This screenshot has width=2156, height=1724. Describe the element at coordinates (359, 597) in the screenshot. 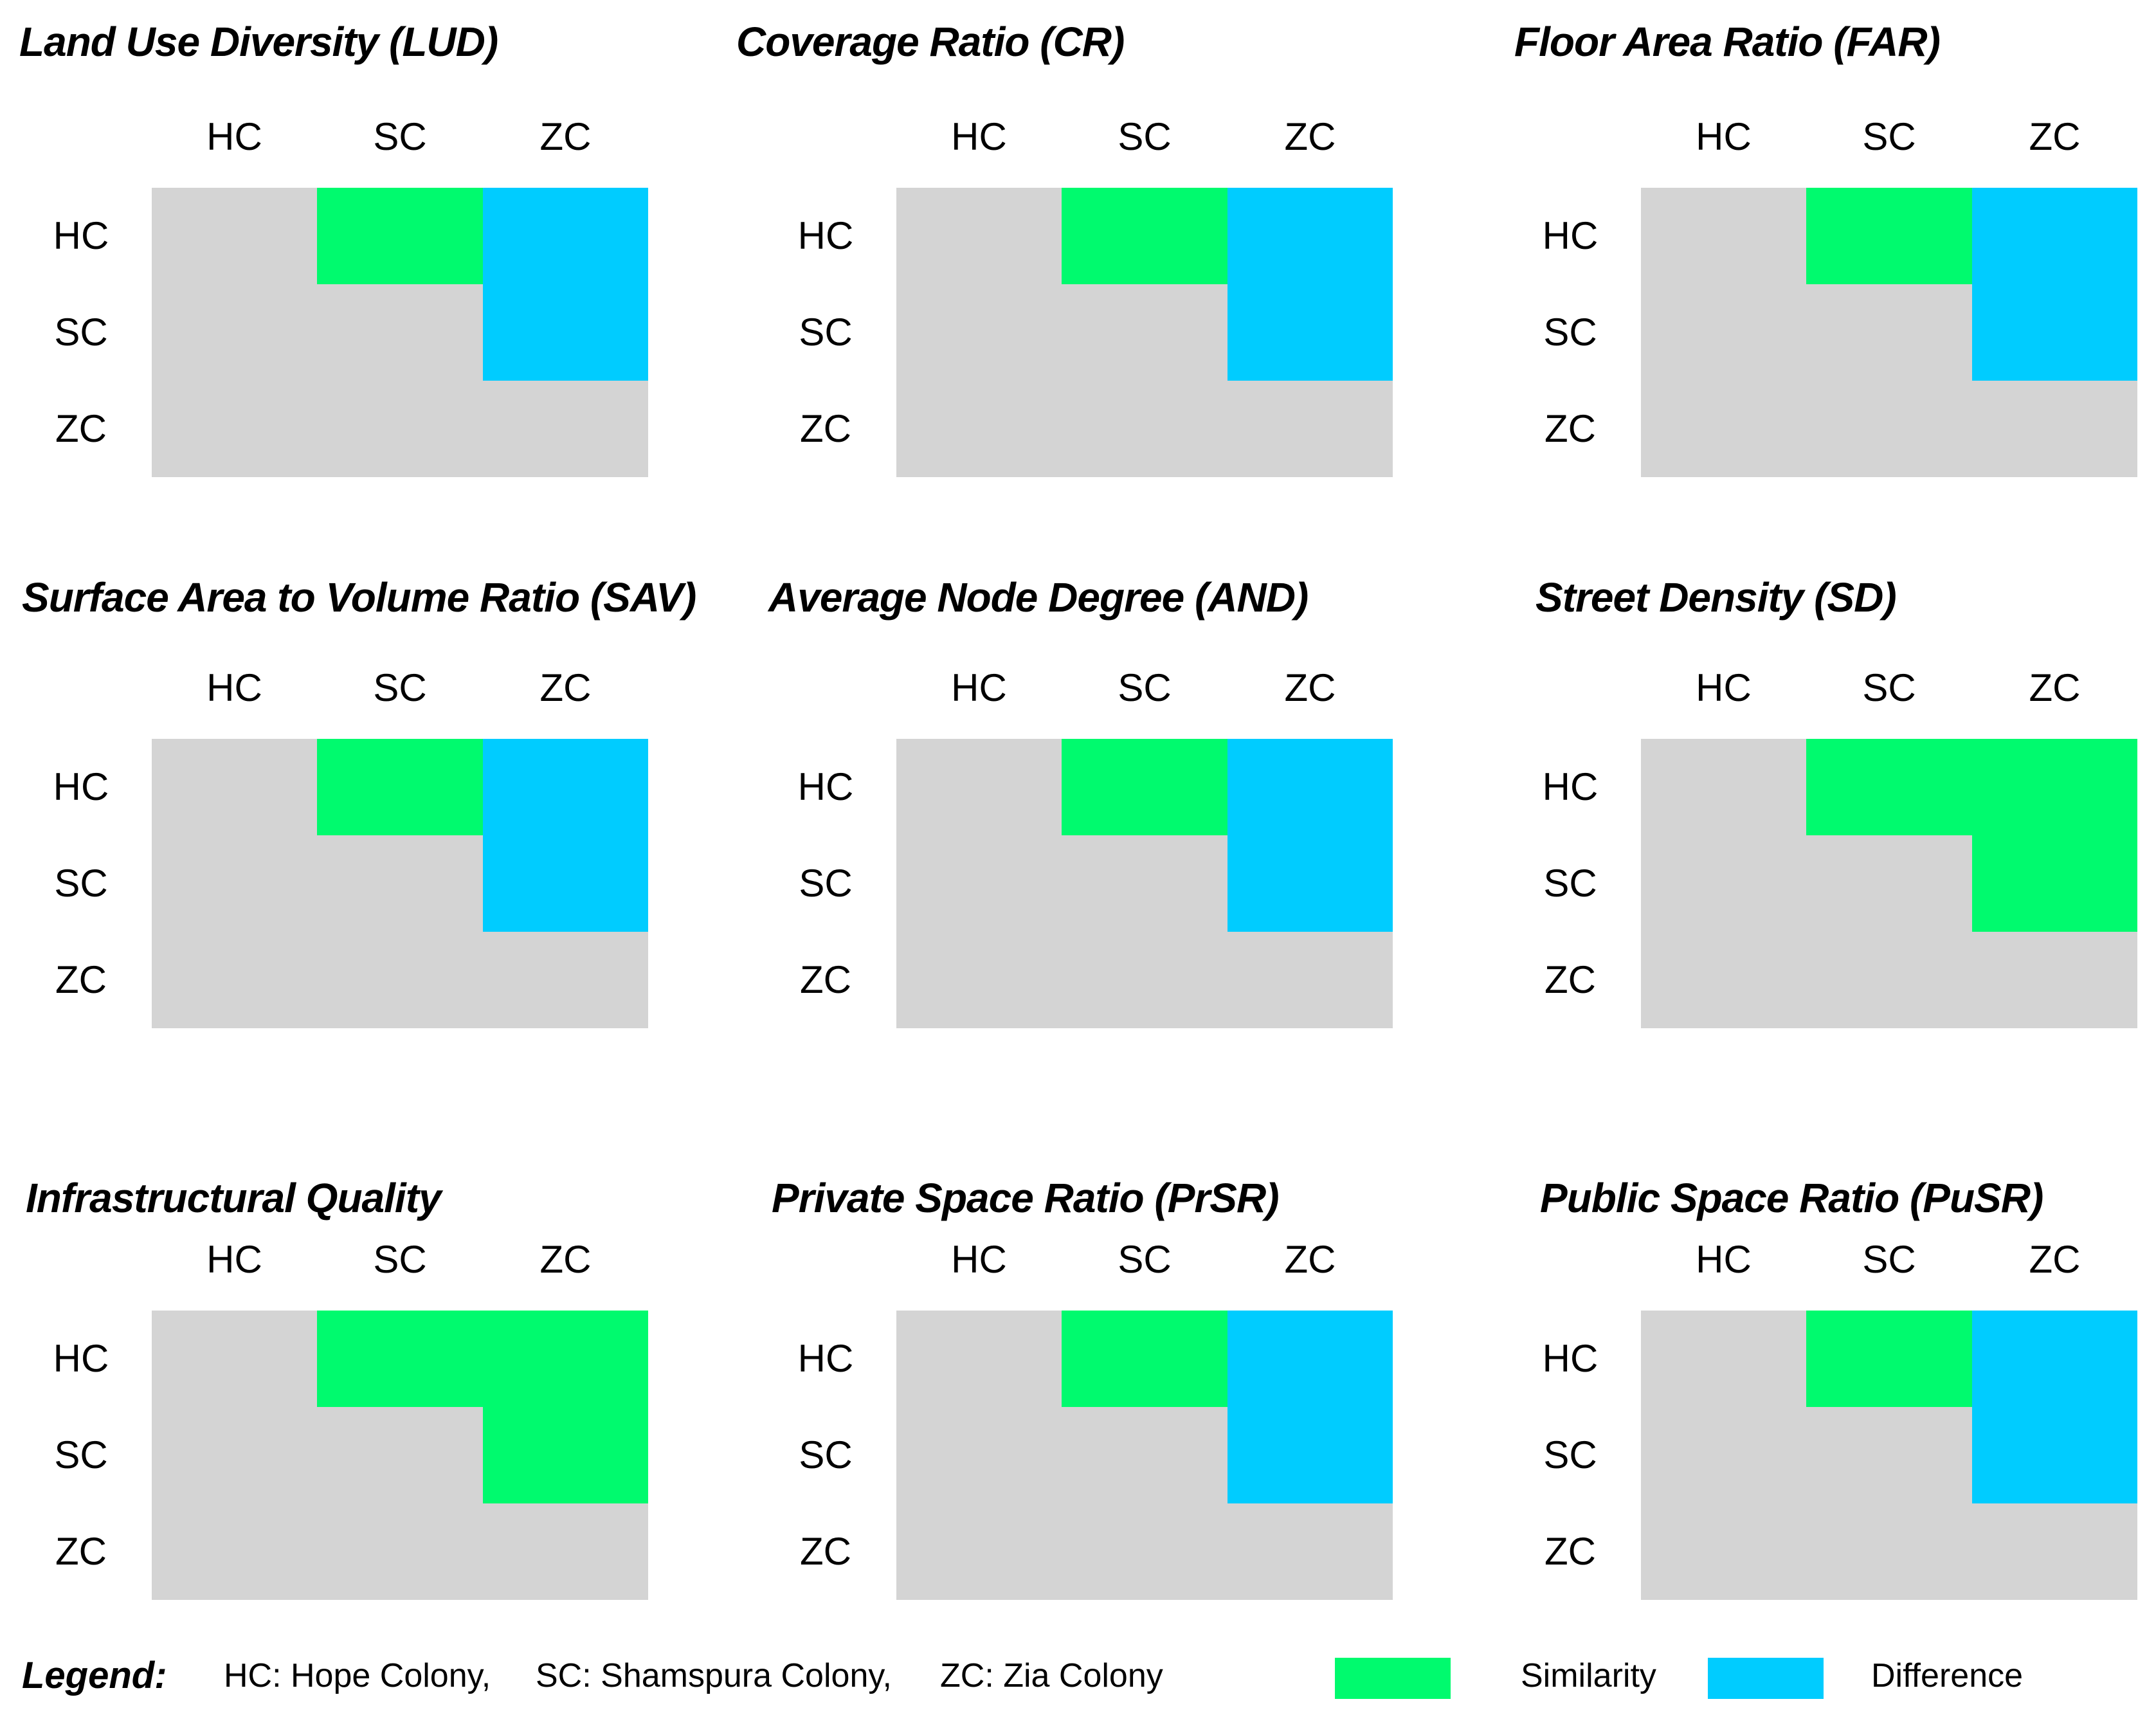

I see `panel-title: Surface Area to Volume Ratio (SAV)` at that location.